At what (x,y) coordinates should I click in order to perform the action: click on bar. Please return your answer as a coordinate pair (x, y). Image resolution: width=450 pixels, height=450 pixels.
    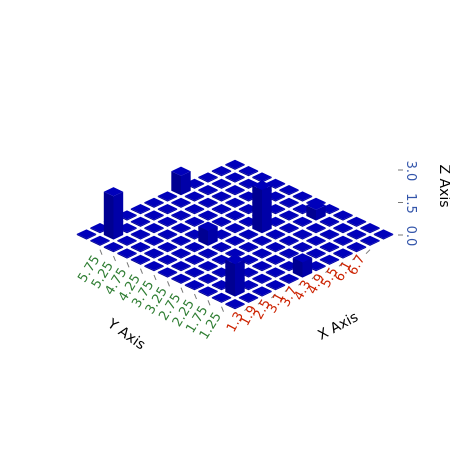
    Looking at the image, I should click on (113, 213).